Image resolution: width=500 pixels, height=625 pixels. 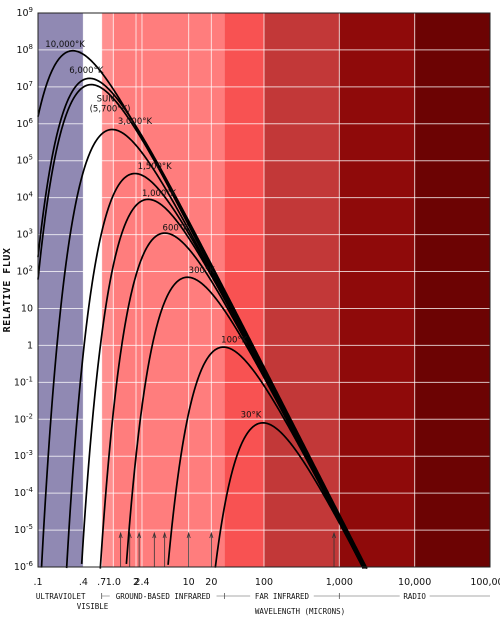 I want to click on curve-label: 3,000°K, so click(x=135, y=122).